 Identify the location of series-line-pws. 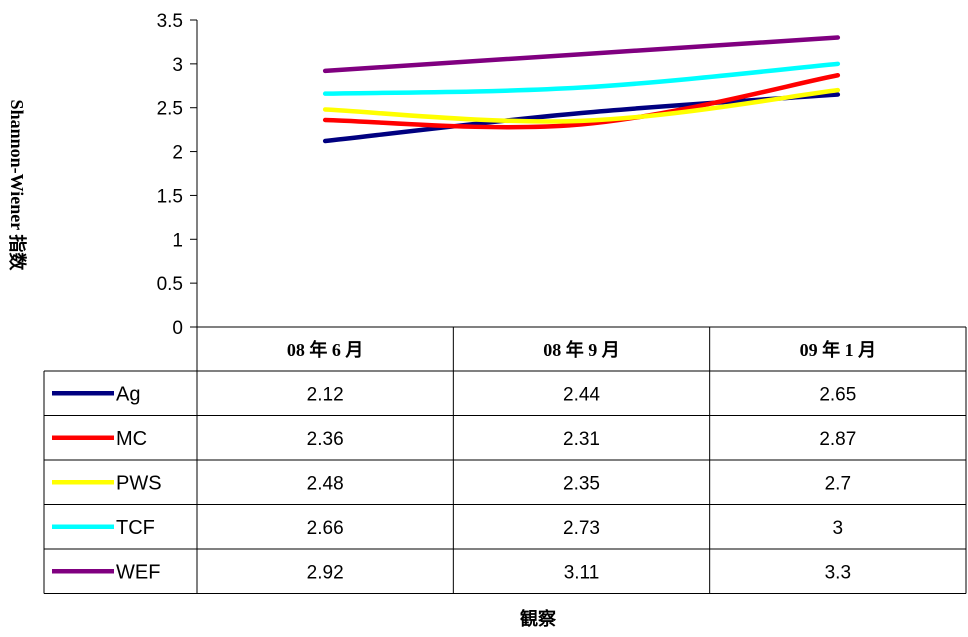
(581, 105).